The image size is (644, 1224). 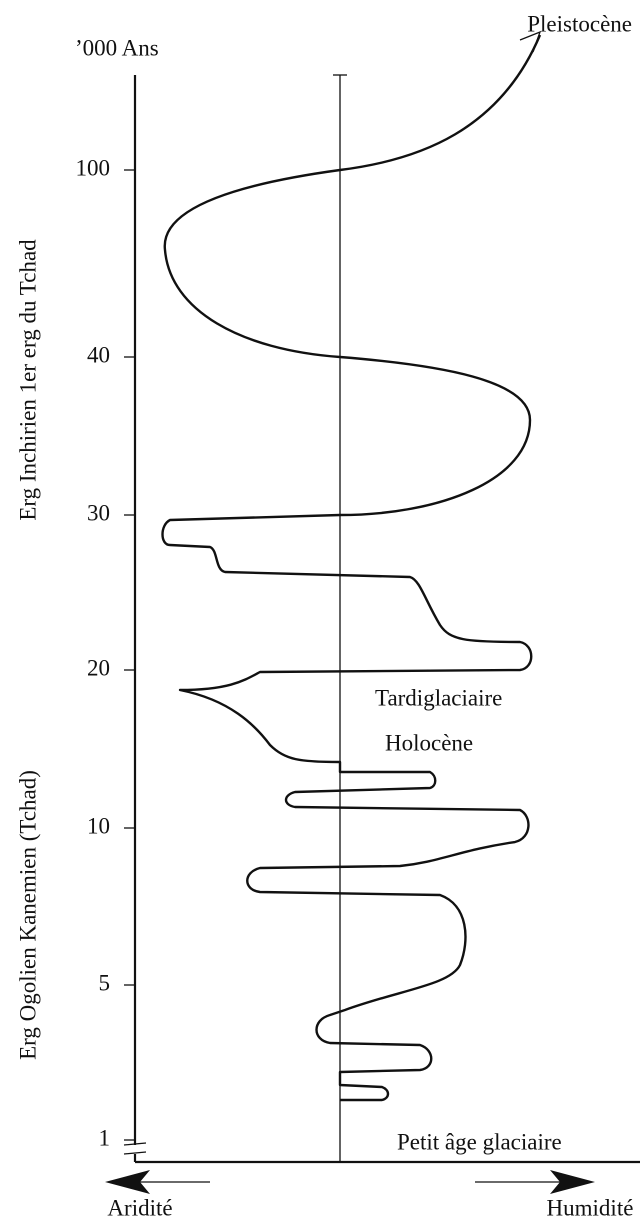 What do you see at coordinates (105, 1137) in the screenshot?
I see `y-tick-label: 1` at bounding box center [105, 1137].